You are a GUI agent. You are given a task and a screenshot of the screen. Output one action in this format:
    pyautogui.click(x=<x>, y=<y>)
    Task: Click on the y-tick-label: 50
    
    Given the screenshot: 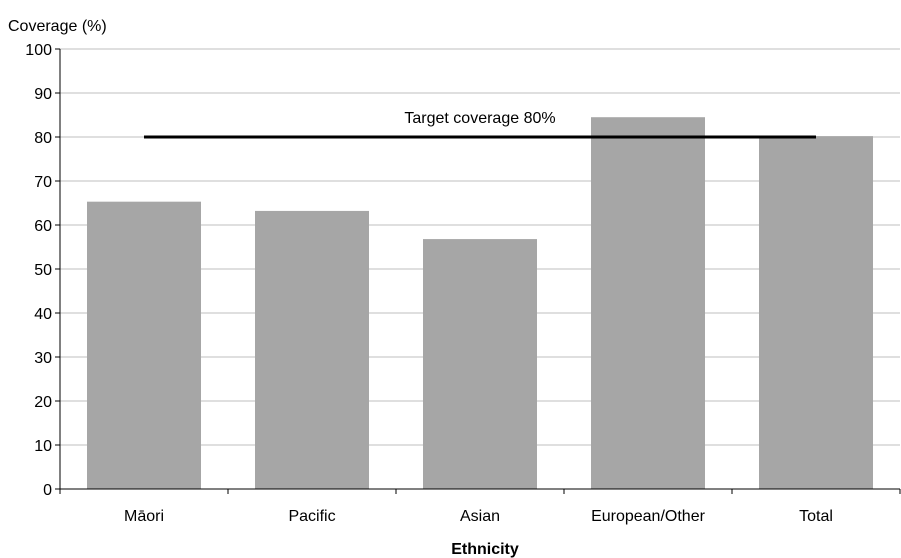 What is the action you would take?
    pyautogui.click(x=43, y=270)
    